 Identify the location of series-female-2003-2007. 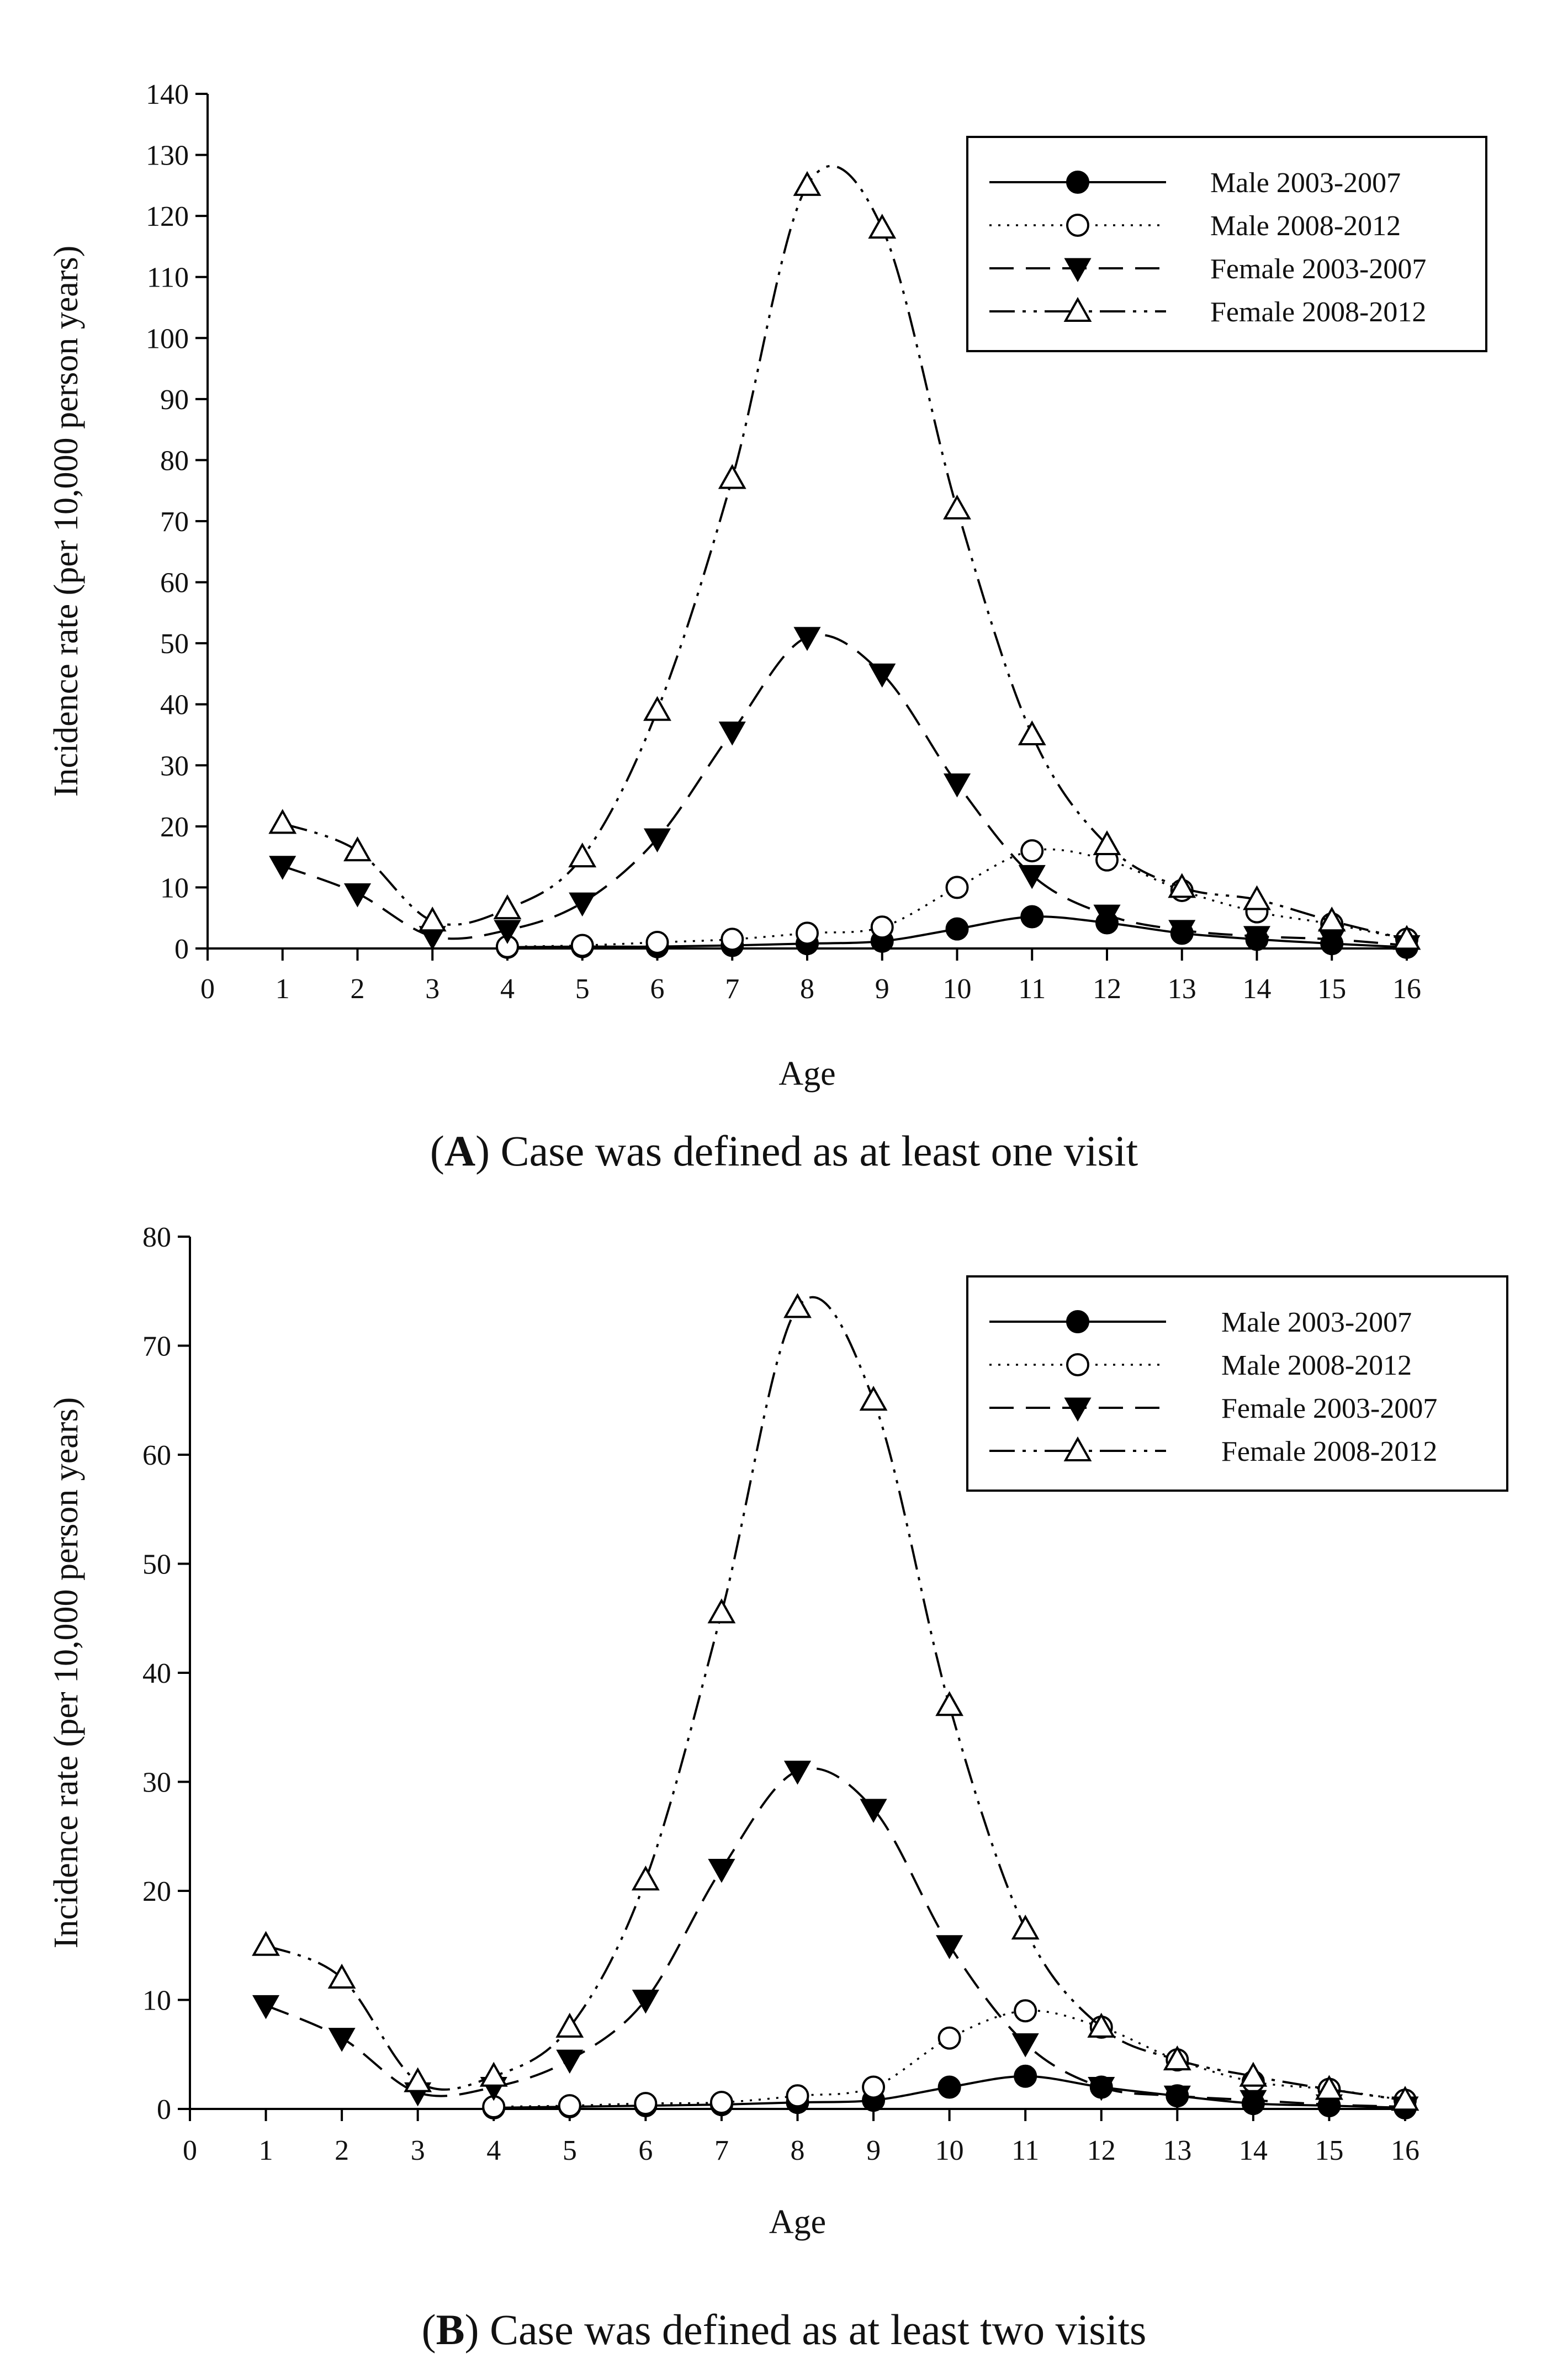
(836, 1941).